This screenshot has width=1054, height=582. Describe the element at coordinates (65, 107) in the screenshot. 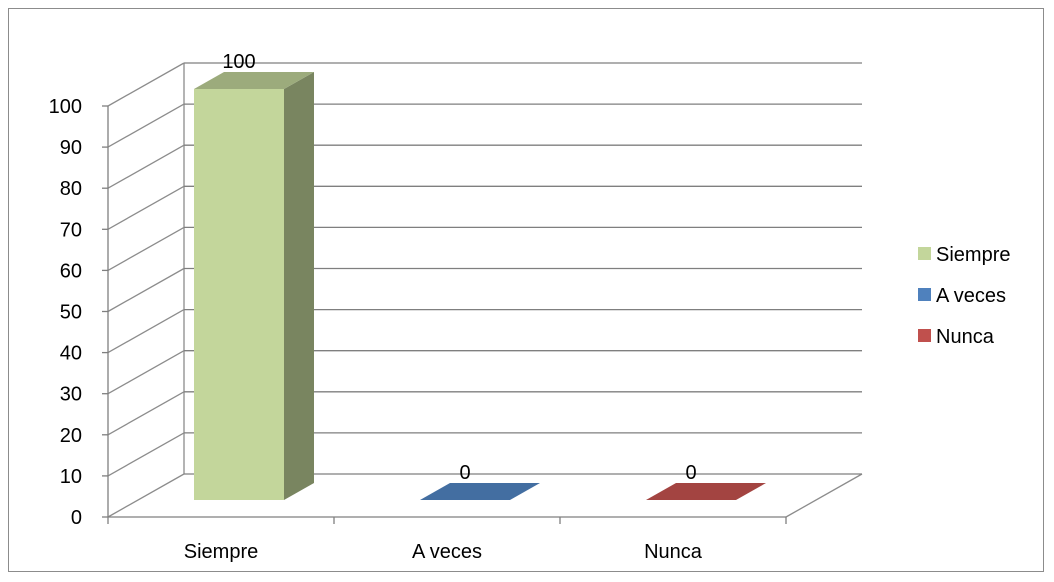

I see `y-tick-label: 100` at that location.